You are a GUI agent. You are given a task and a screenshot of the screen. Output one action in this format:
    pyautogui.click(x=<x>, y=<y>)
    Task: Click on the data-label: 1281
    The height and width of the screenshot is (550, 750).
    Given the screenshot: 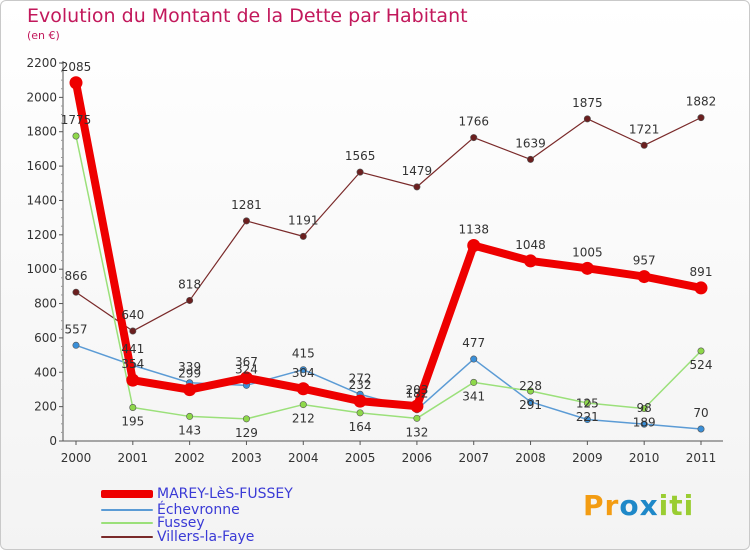 What is the action you would take?
    pyautogui.click(x=246, y=205)
    